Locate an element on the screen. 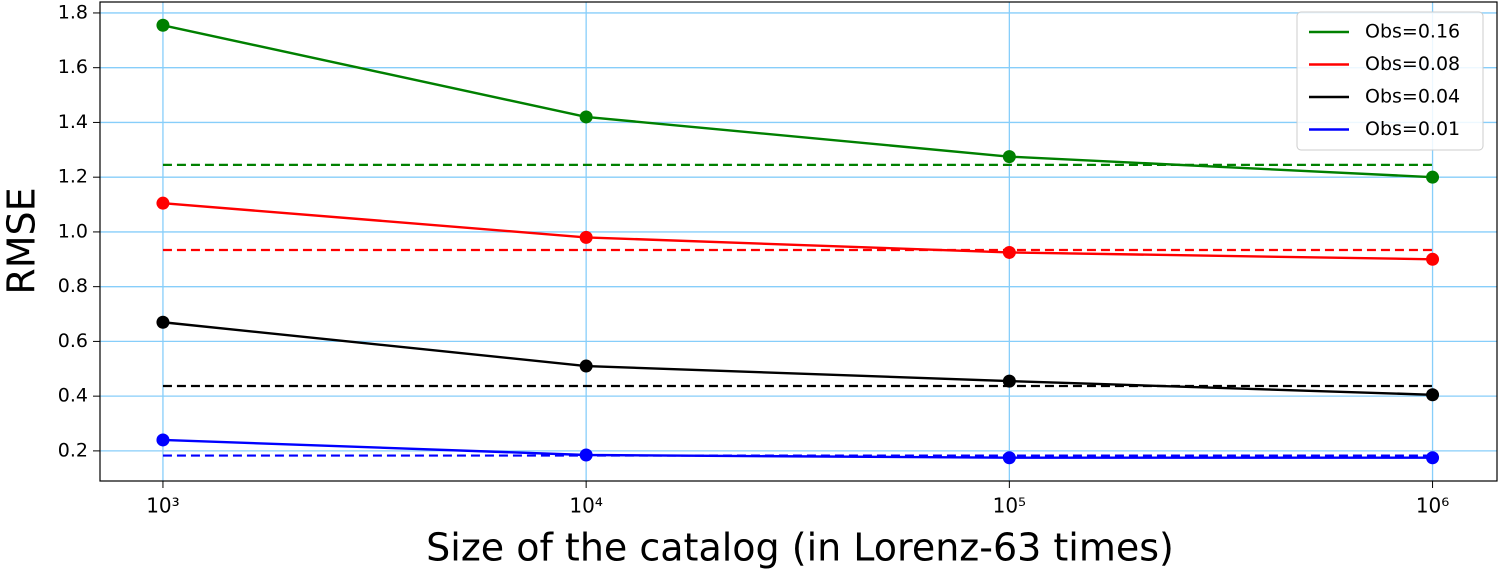 This screenshot has height=577, width=1500. x-tick-label: 10³ is located at coordinates (162, 506).